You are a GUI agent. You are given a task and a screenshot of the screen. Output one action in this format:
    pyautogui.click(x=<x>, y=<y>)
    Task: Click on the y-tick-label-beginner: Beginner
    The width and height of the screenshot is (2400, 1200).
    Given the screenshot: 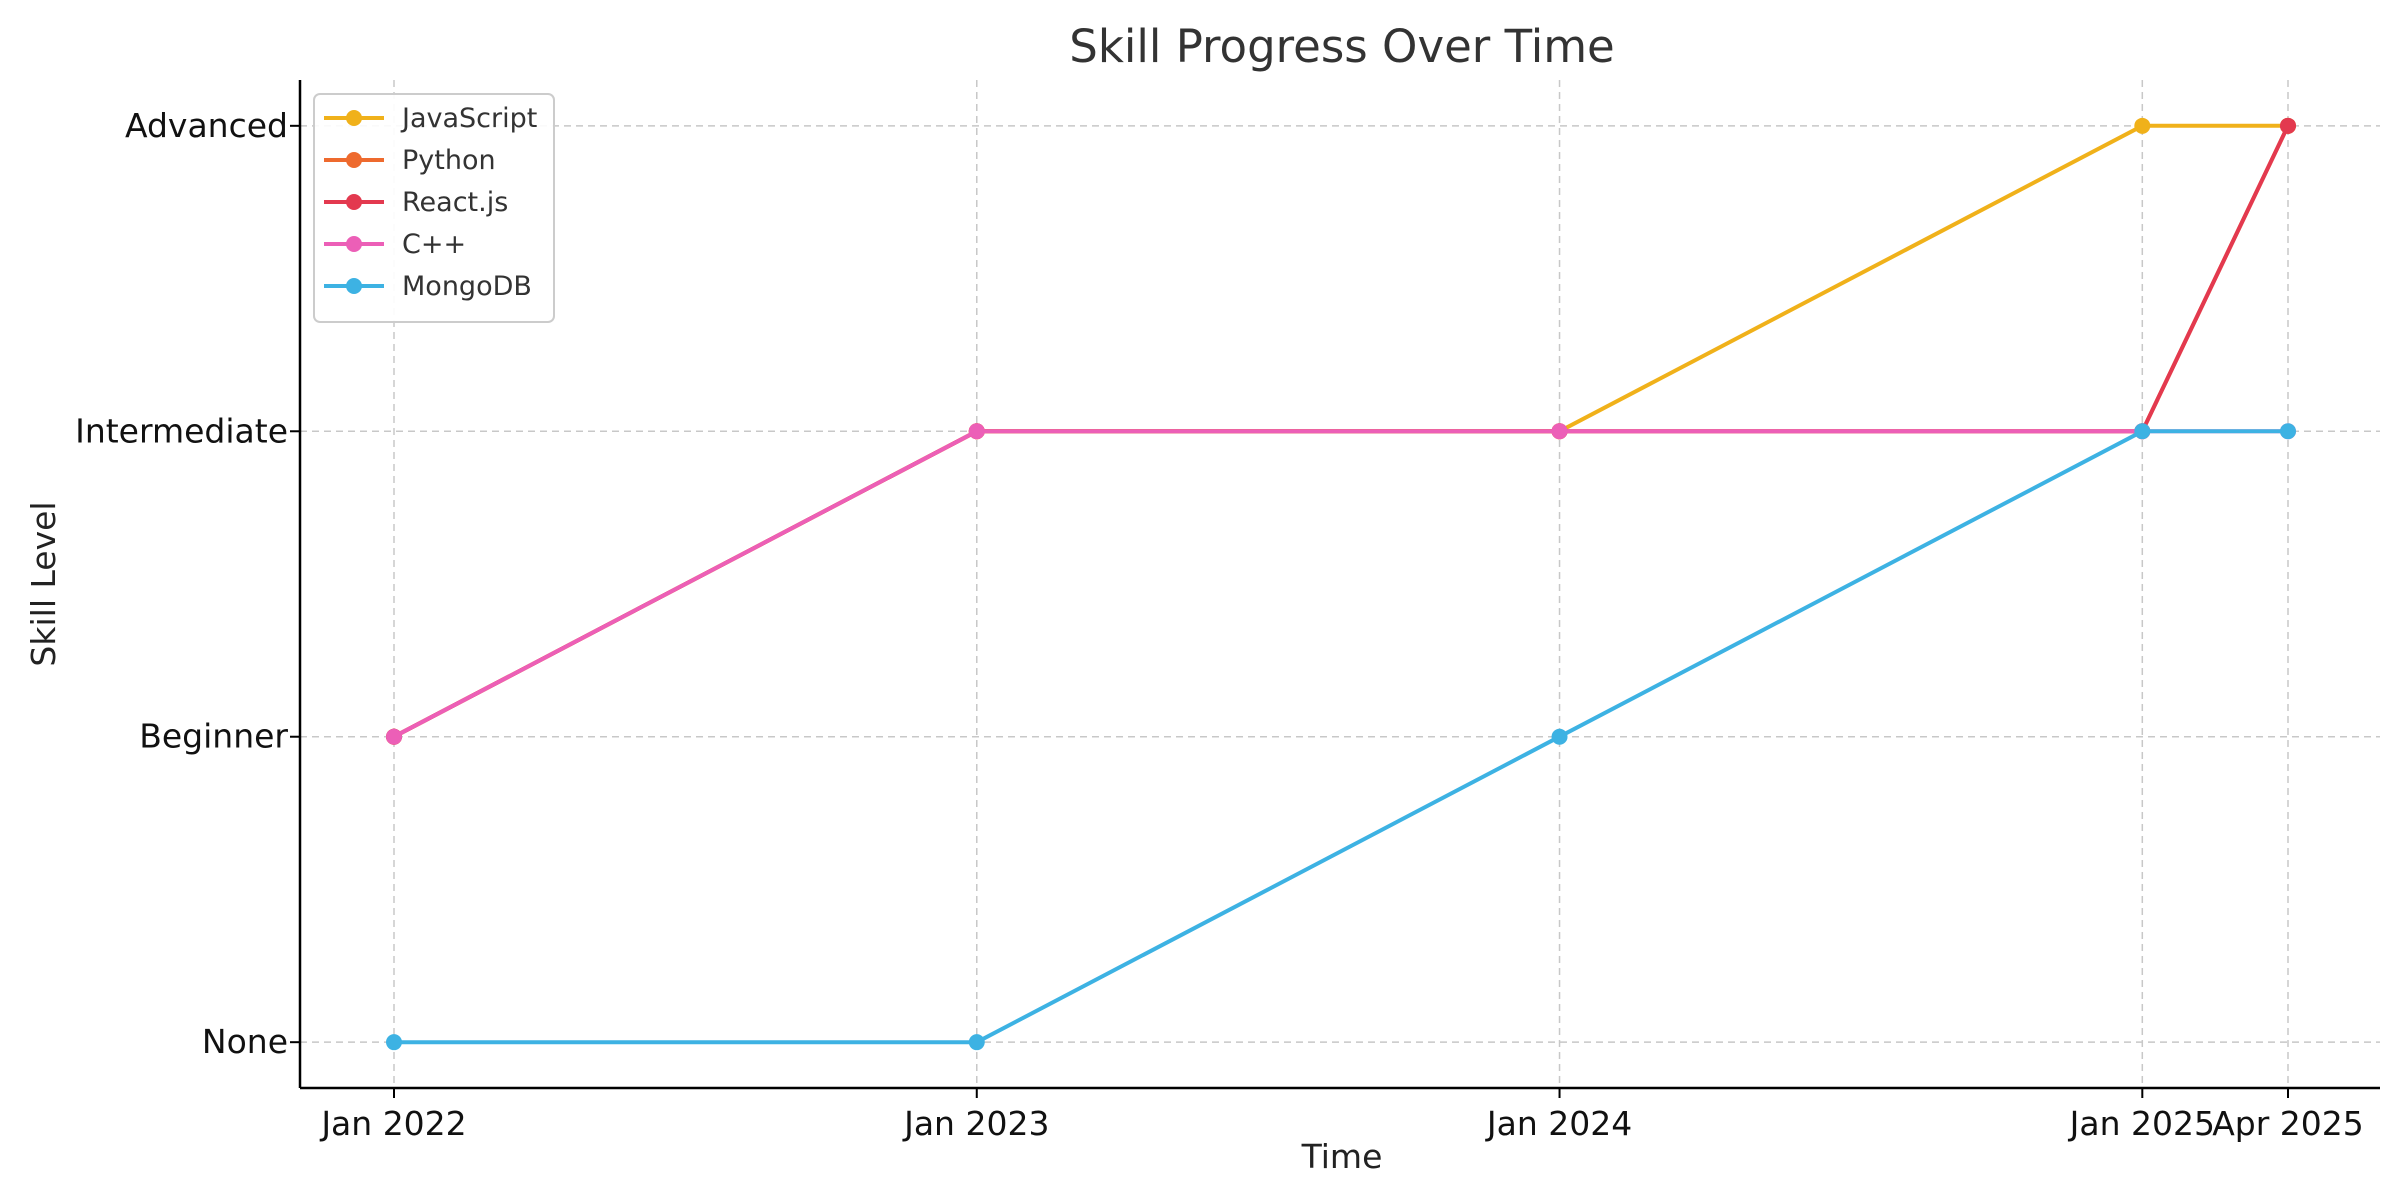 What is the action you would take?
    pyautogui.click(x=213, y=736)
    